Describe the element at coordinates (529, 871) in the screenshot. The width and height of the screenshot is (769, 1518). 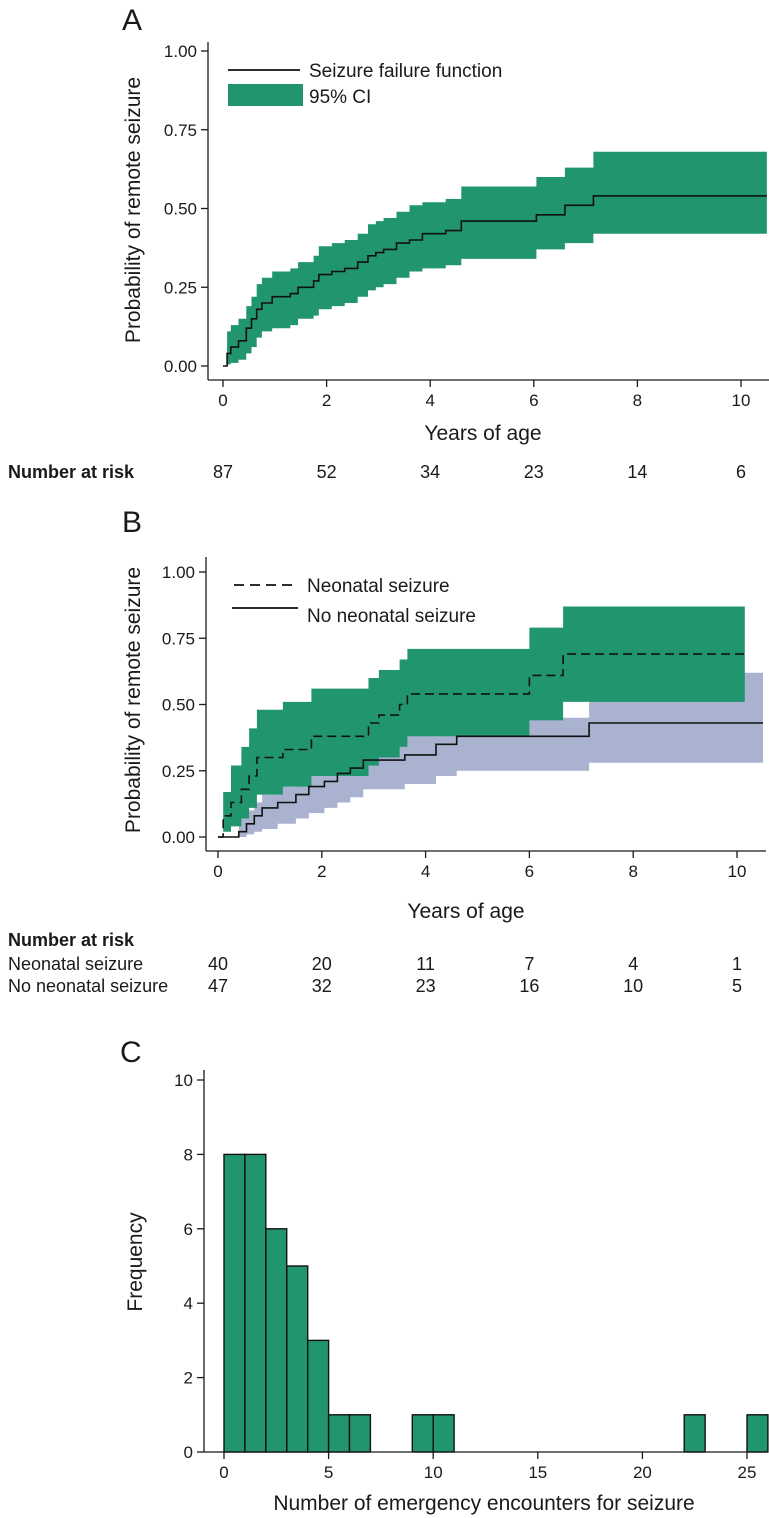
I see `panel-b-xtick-label: 6` at that location.